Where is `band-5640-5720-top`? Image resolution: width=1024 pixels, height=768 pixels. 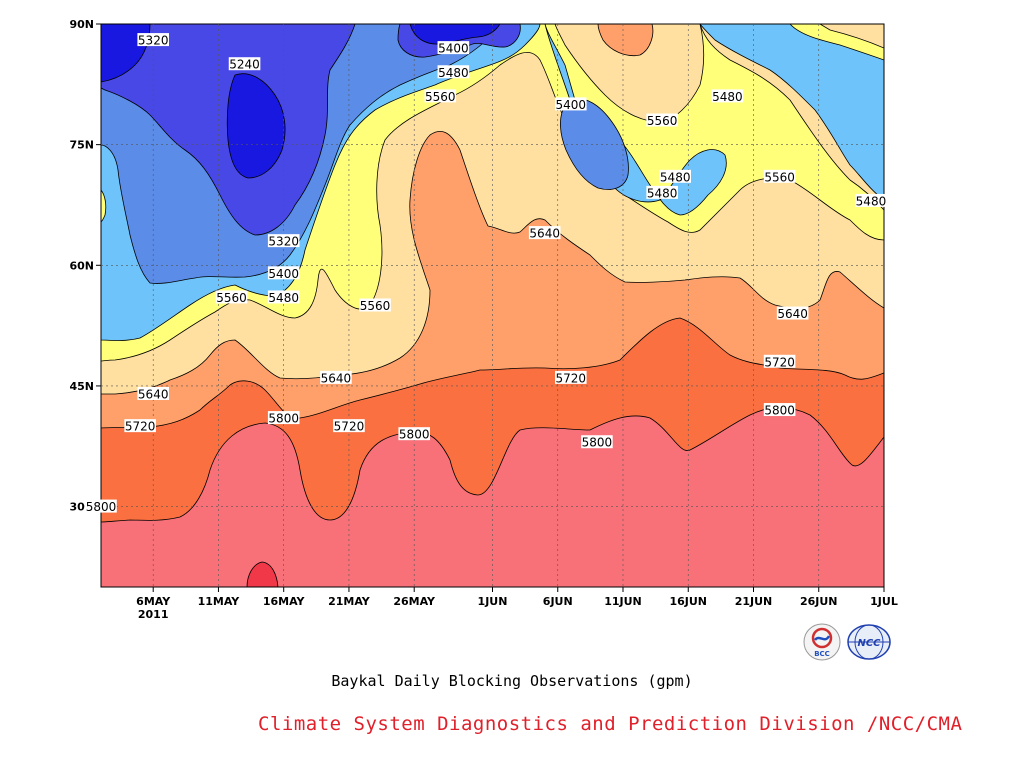
band-5640-5720-top is located at coordinates (625, 40).